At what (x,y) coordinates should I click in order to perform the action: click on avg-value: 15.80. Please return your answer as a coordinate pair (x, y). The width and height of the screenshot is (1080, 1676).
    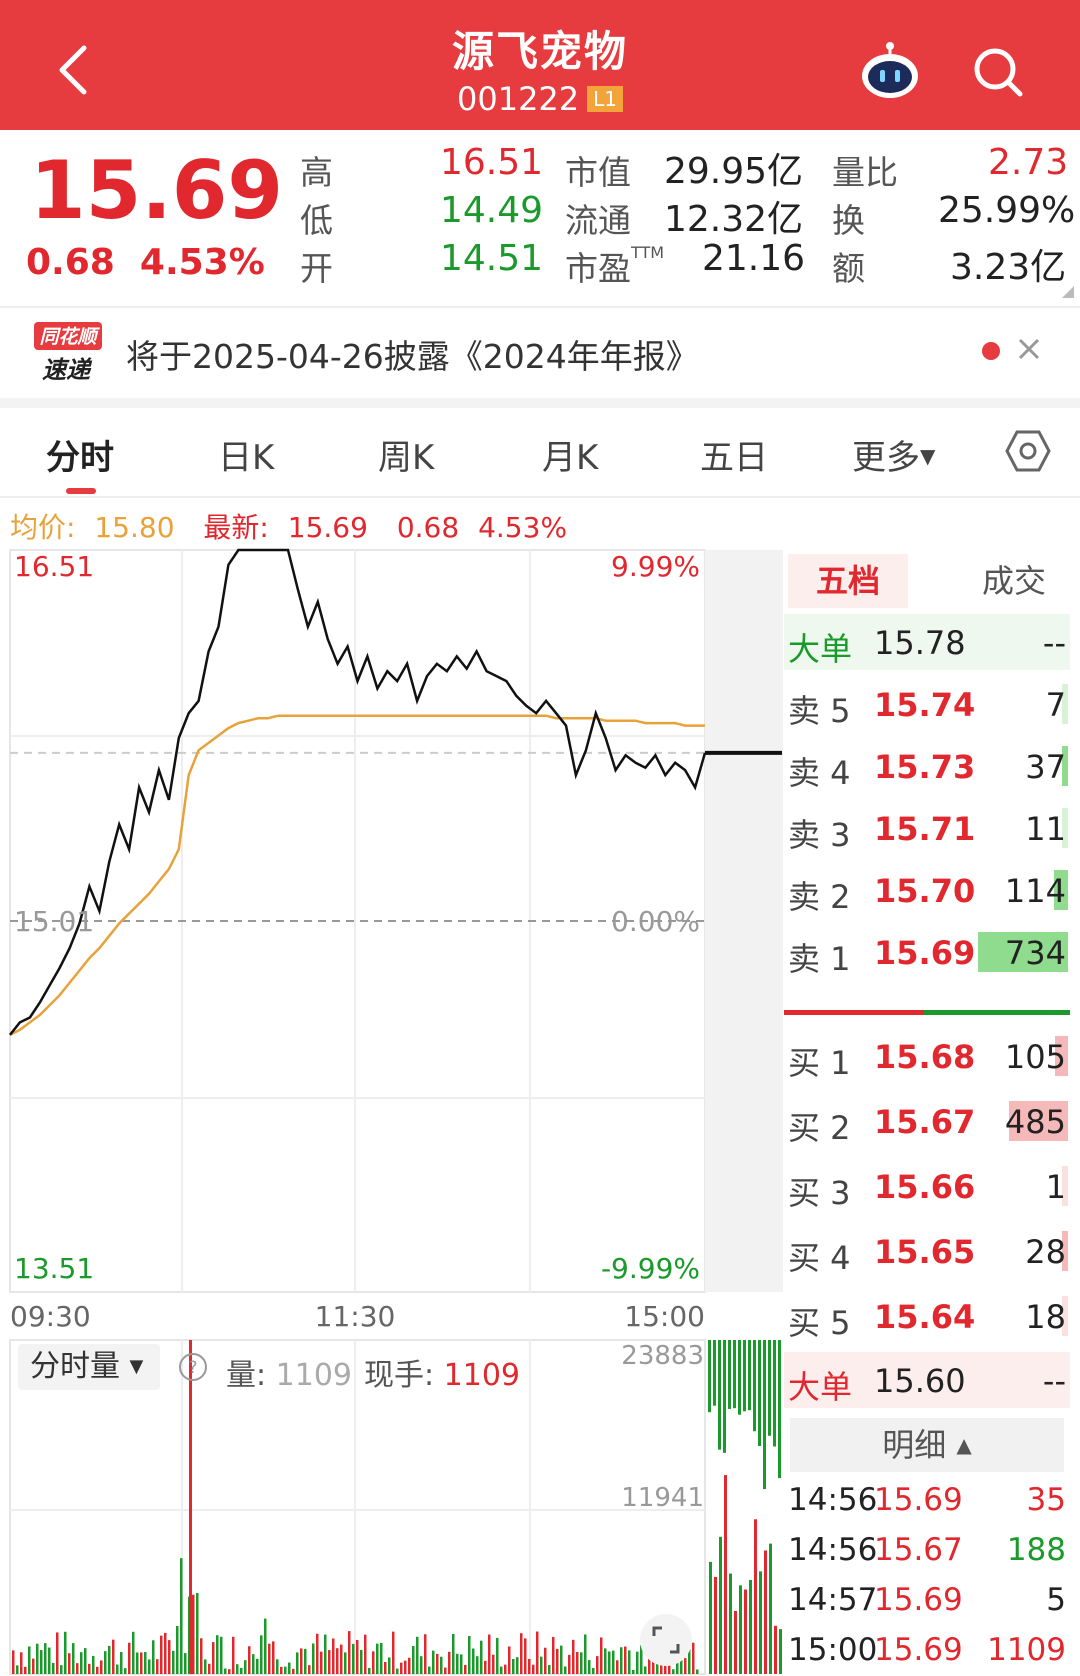
    Looking at the image, I should click on (134, 527).